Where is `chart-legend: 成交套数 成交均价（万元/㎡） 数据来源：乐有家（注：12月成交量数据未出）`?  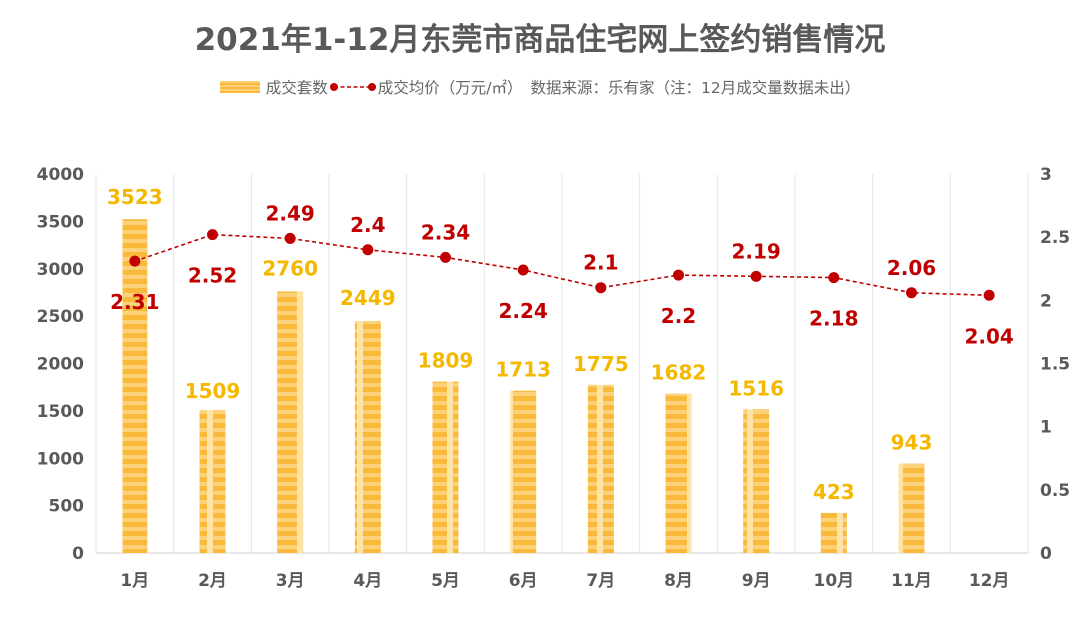 chart-legend: 成交套数 成交均价（万元/㎡） 数据来源：乐有家（注：12月成交量数据未出） is located at coordinates (540, 87).